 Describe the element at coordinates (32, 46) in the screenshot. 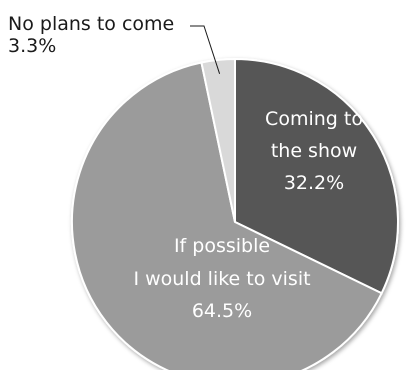

I see `slice-3-value-label: 3.3%` at that location.